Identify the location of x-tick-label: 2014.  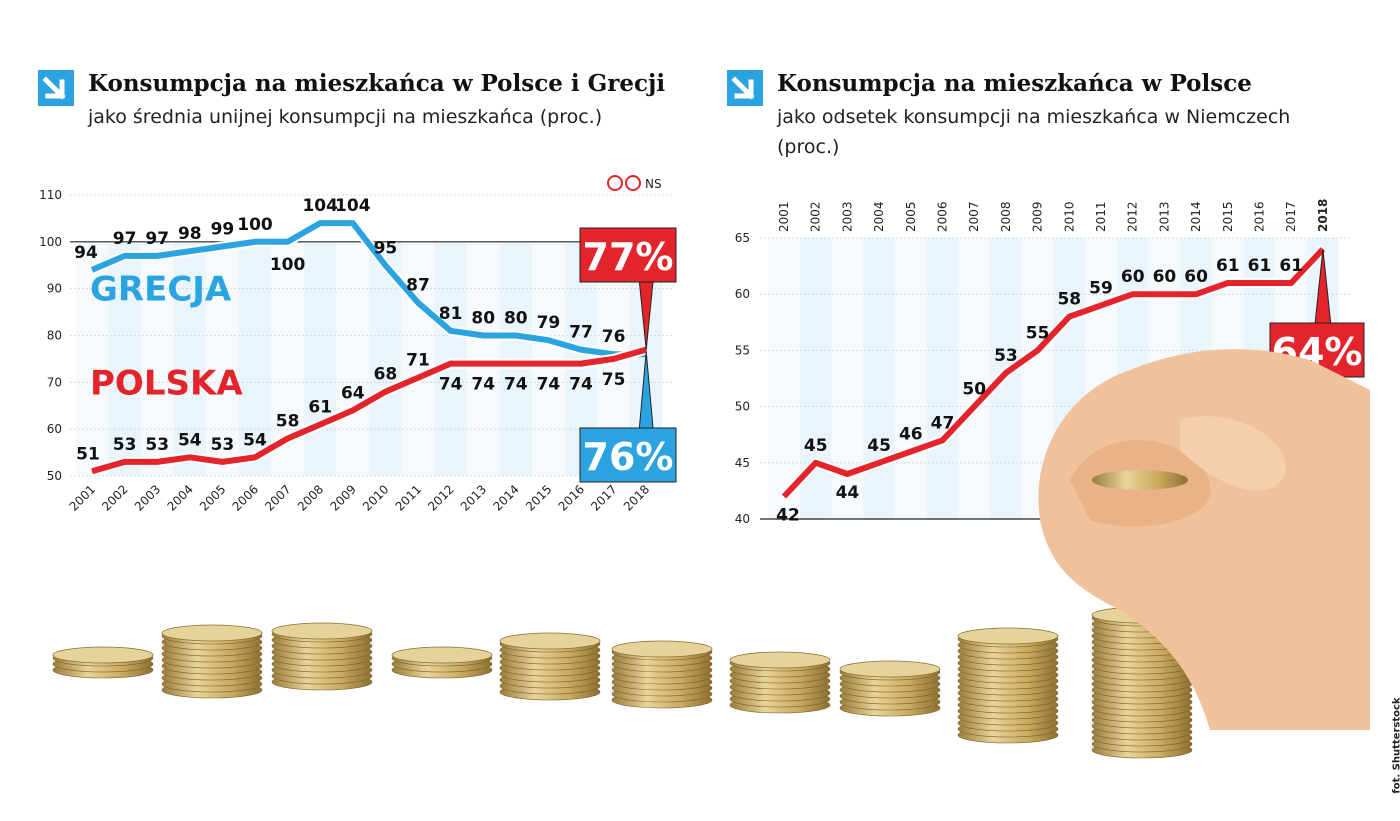
(505, 497).